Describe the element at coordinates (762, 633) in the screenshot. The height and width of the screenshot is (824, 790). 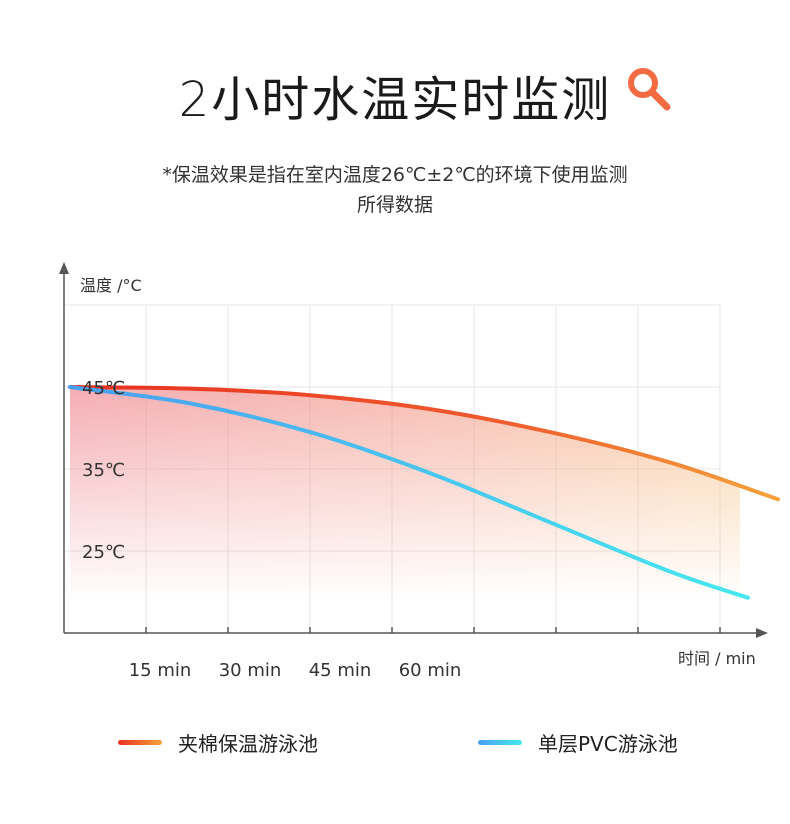
I see `x-axis-arrow` at that location.